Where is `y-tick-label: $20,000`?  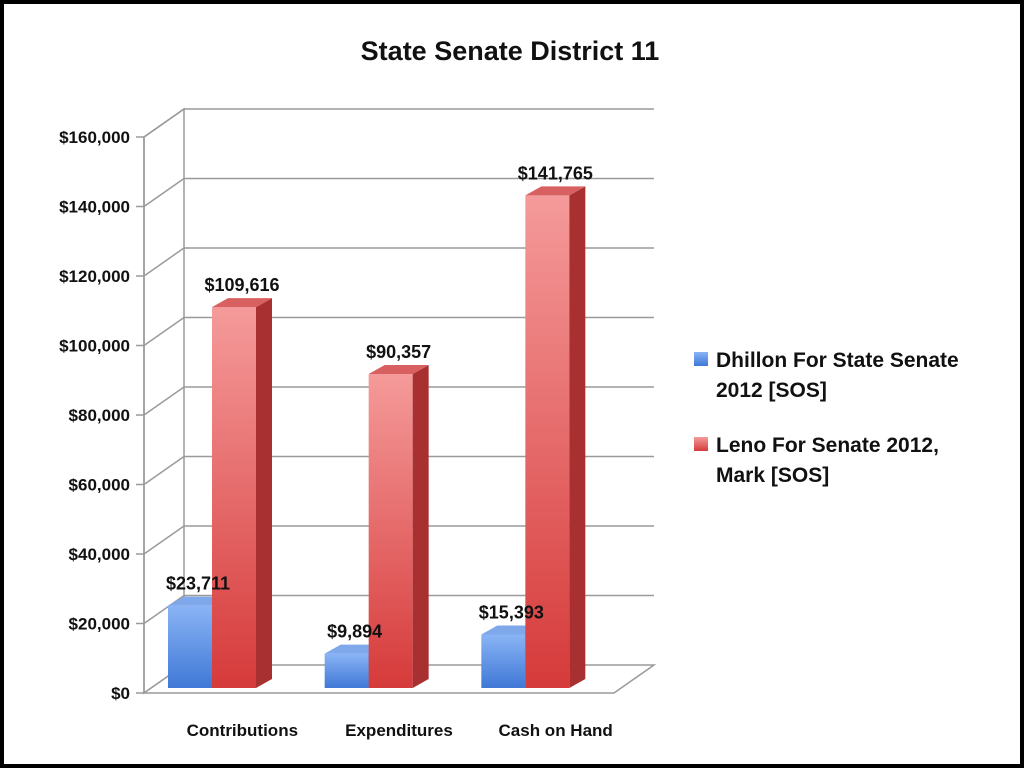 y-tick-label: $20,000 is located at coordinates (99, 624).